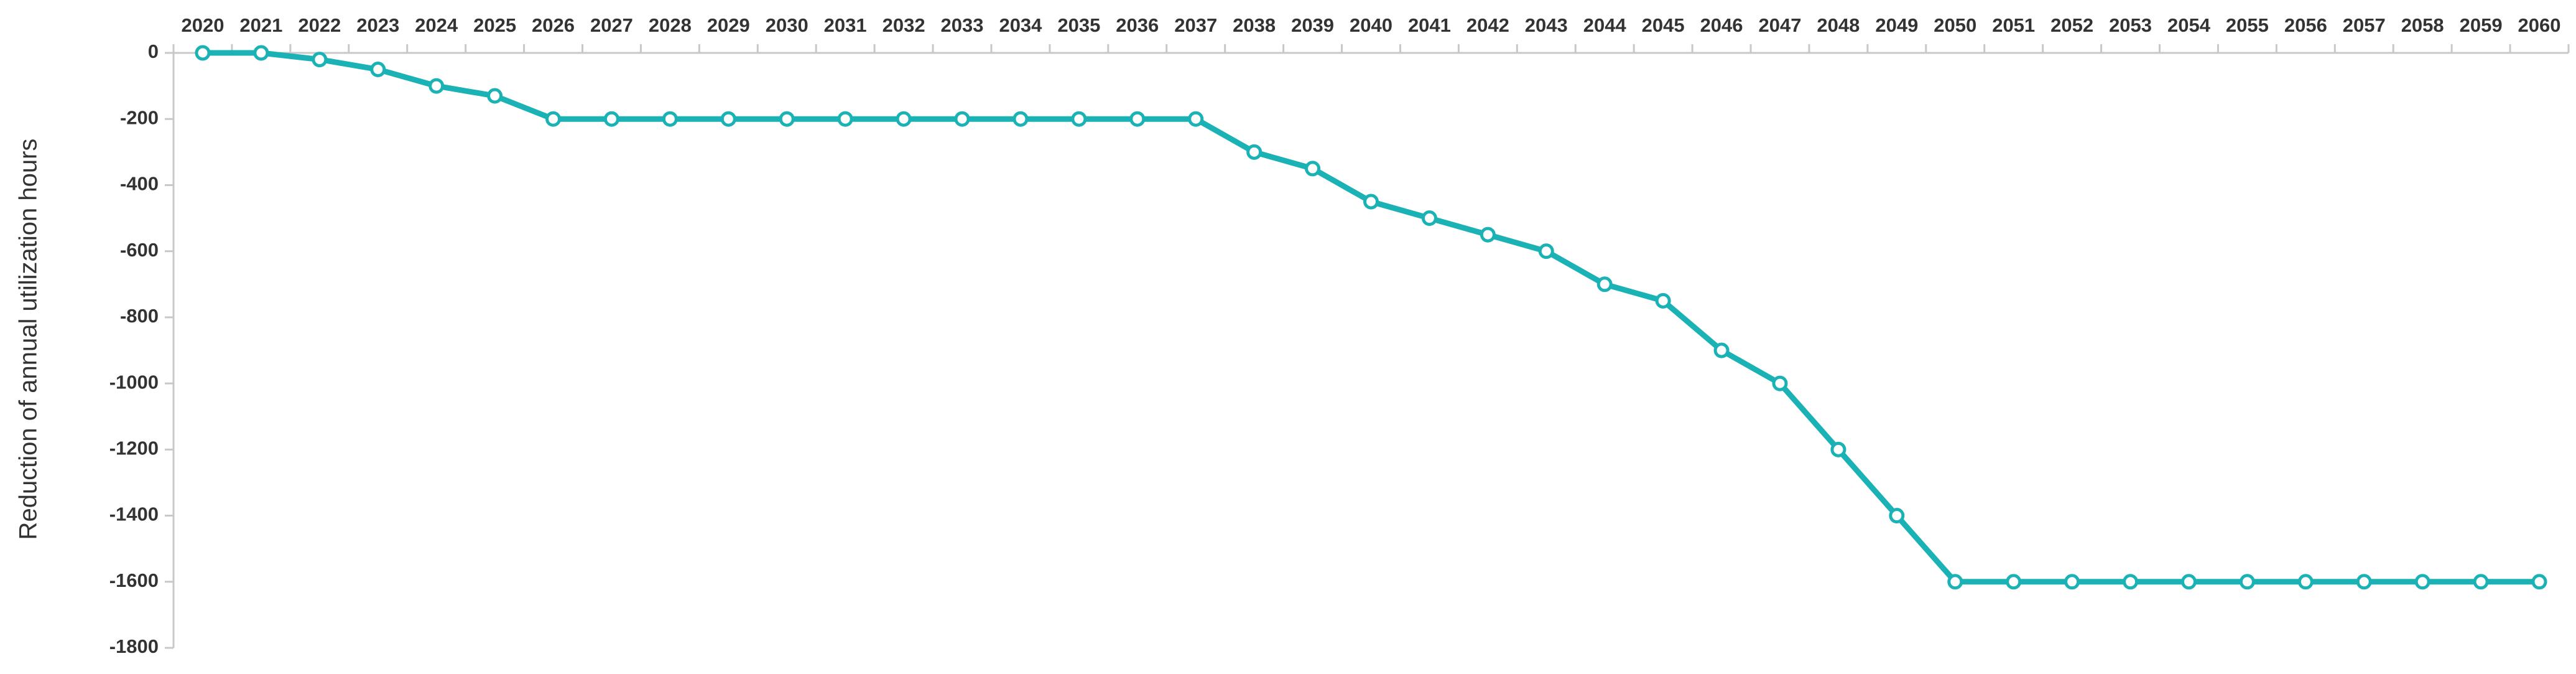 The height and width of the screenshot is (674, 2576). I want to click on x-tick-label: 2050, so click(1955, 25).